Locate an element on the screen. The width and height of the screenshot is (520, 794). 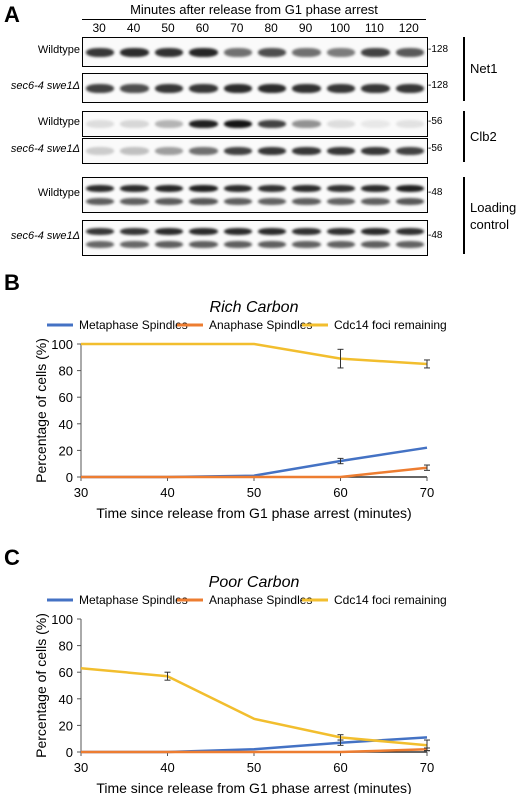
timepoint-label: 70 is located at coordinates (237, 28).